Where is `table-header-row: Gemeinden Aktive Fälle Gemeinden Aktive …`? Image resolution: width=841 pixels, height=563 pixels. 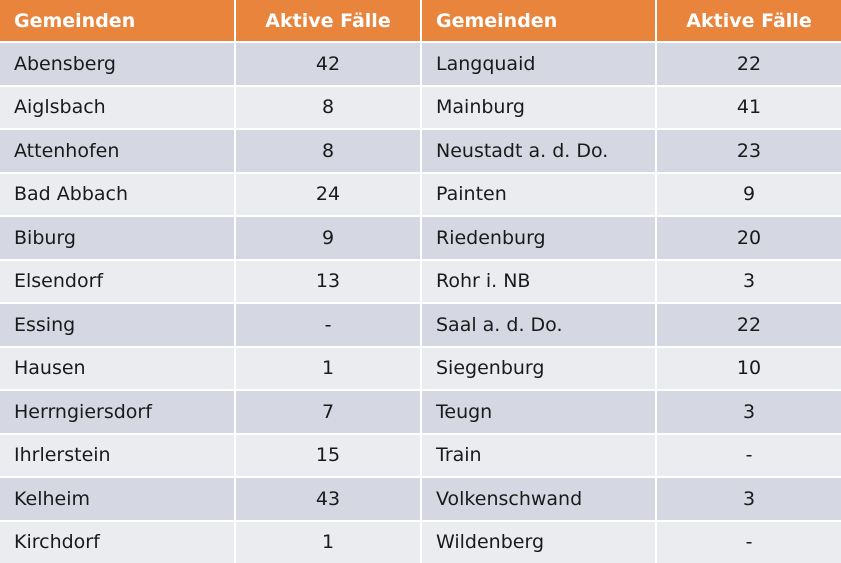 table-header-row: Gemeinden Aktive Fälle Gemeinden Aktive … is located at coordinates (420, 20).